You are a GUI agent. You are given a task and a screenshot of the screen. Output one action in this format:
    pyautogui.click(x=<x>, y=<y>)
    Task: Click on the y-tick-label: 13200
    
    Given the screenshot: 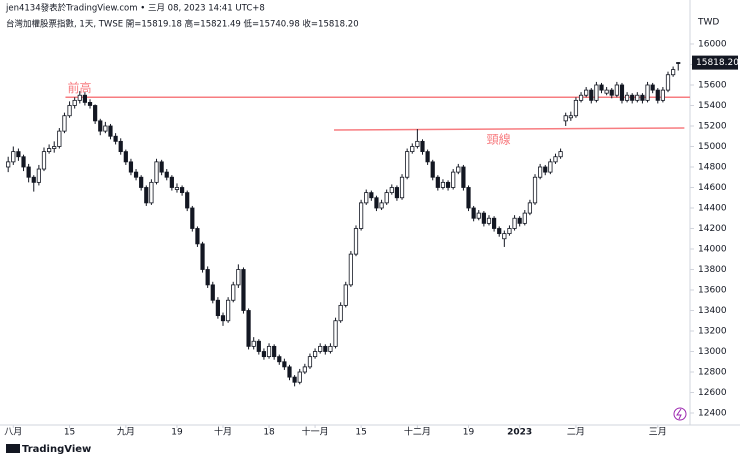 What is the action you would take?
    pyautogui.click(x=712, y=332)
    